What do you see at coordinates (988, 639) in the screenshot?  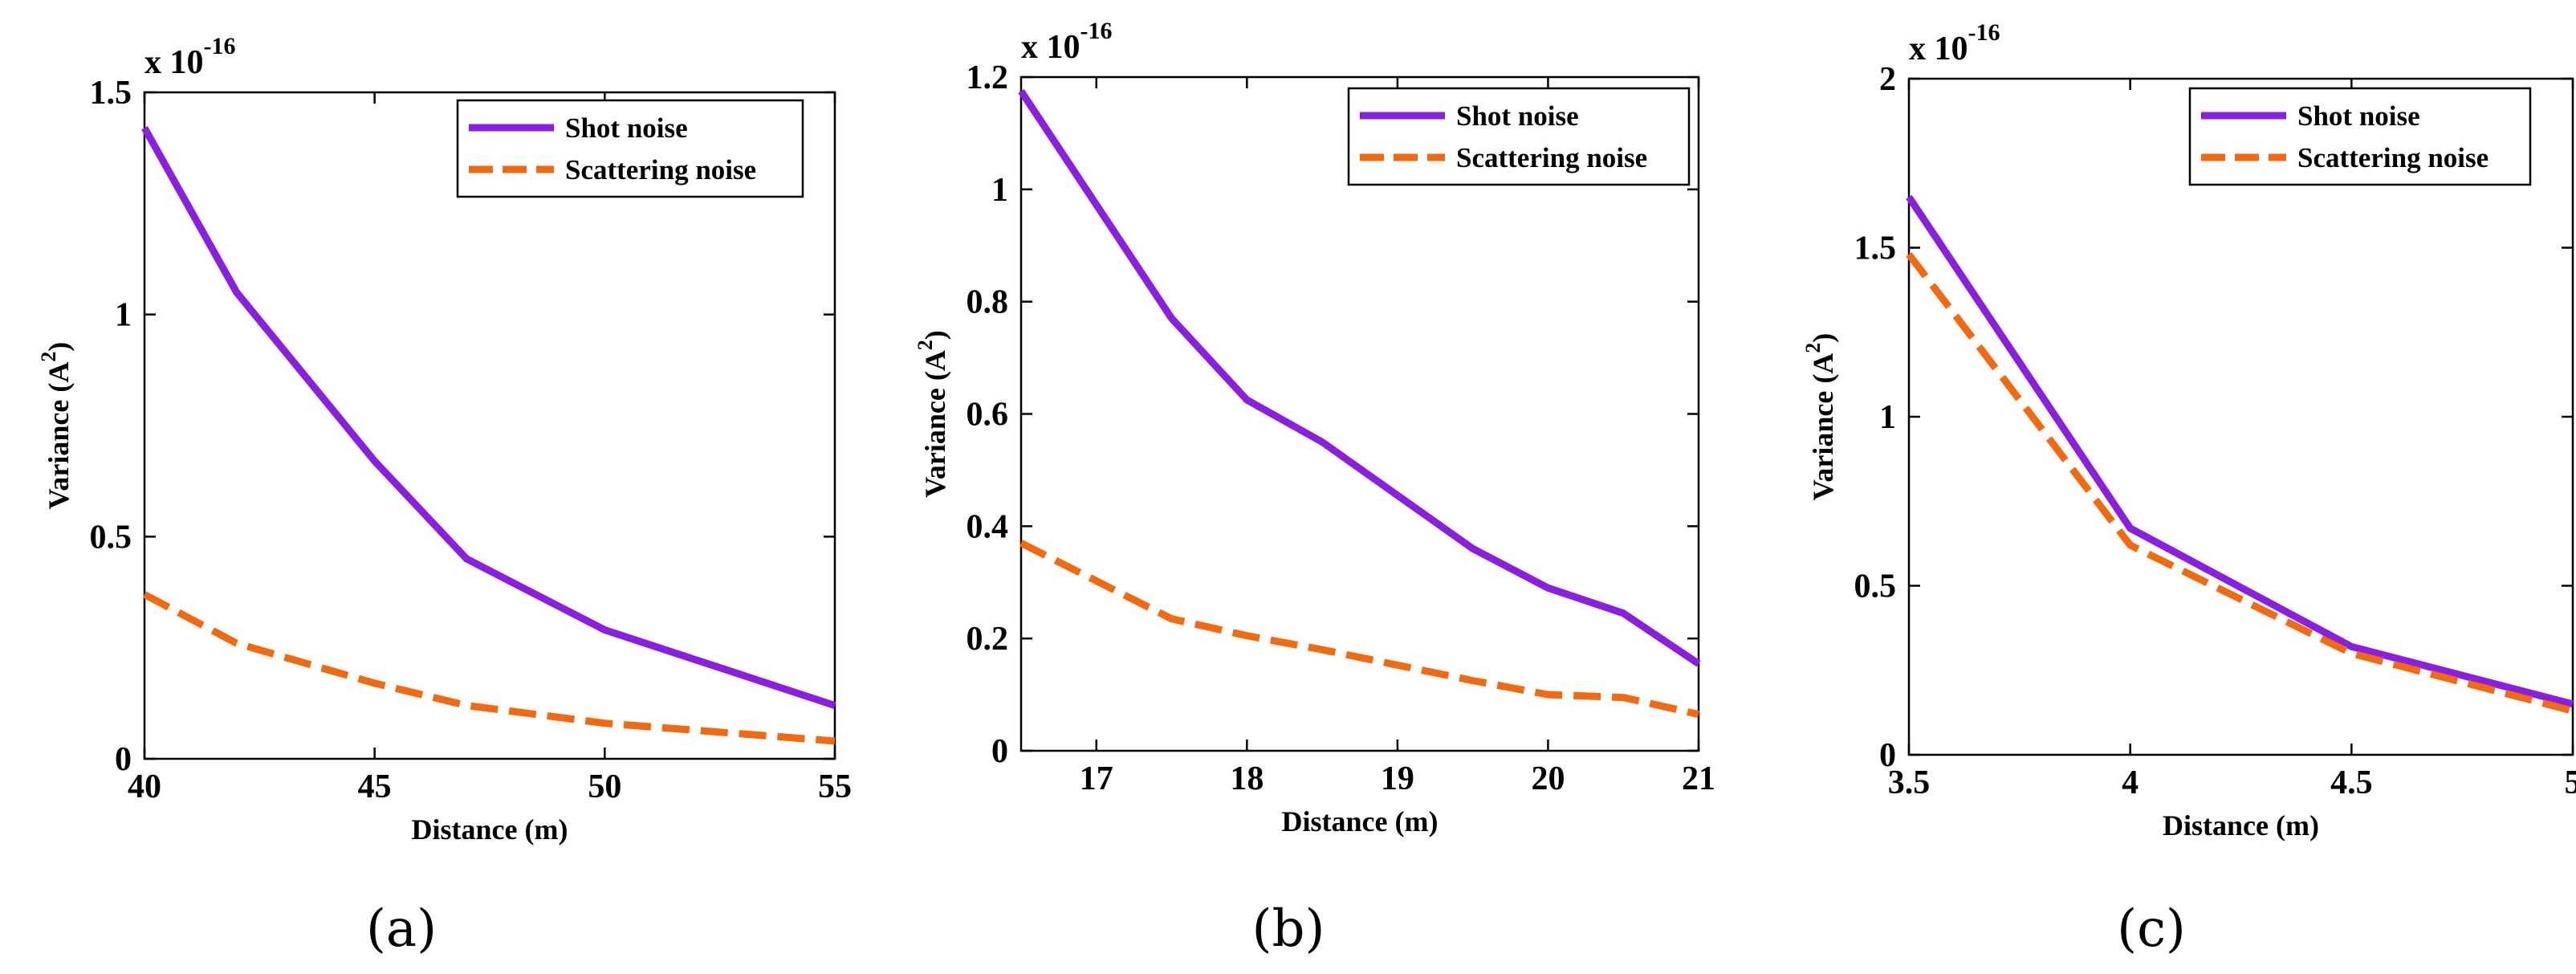 I see `y-tick-label: 0.2` at bounding box center [988, 639].